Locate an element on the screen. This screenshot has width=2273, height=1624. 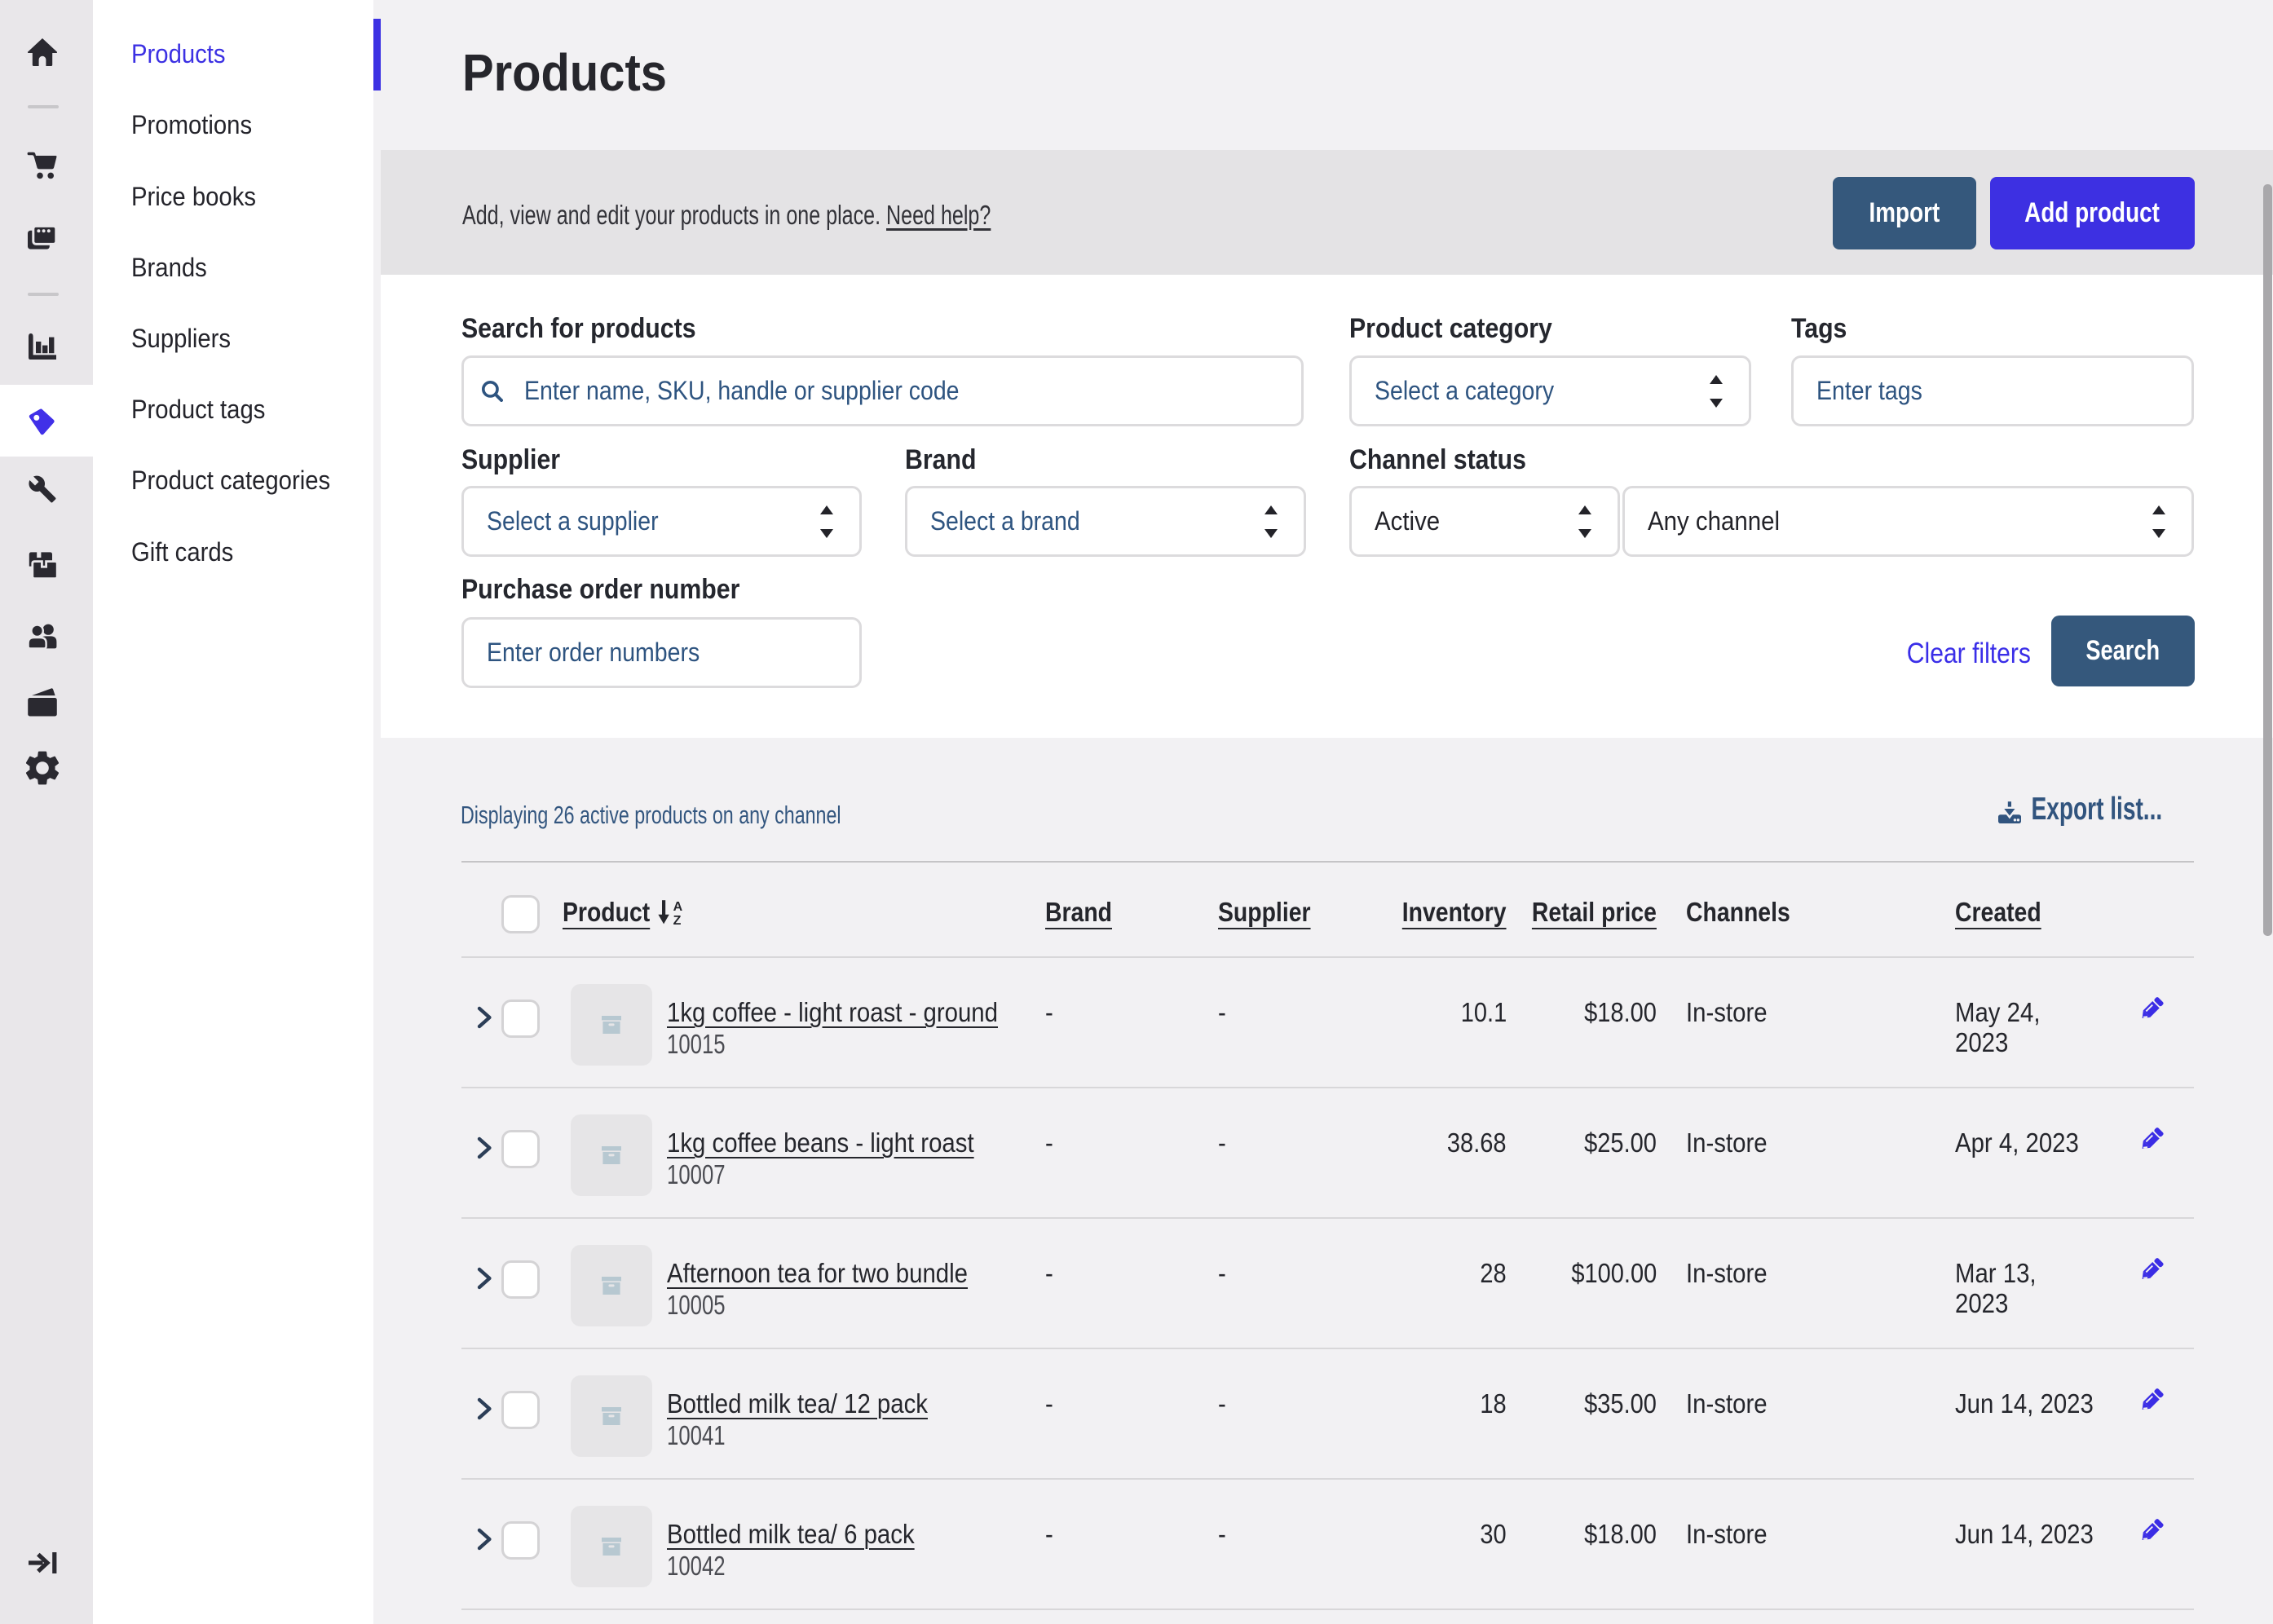
svg-text: Z is located at coordinates (677, 919).